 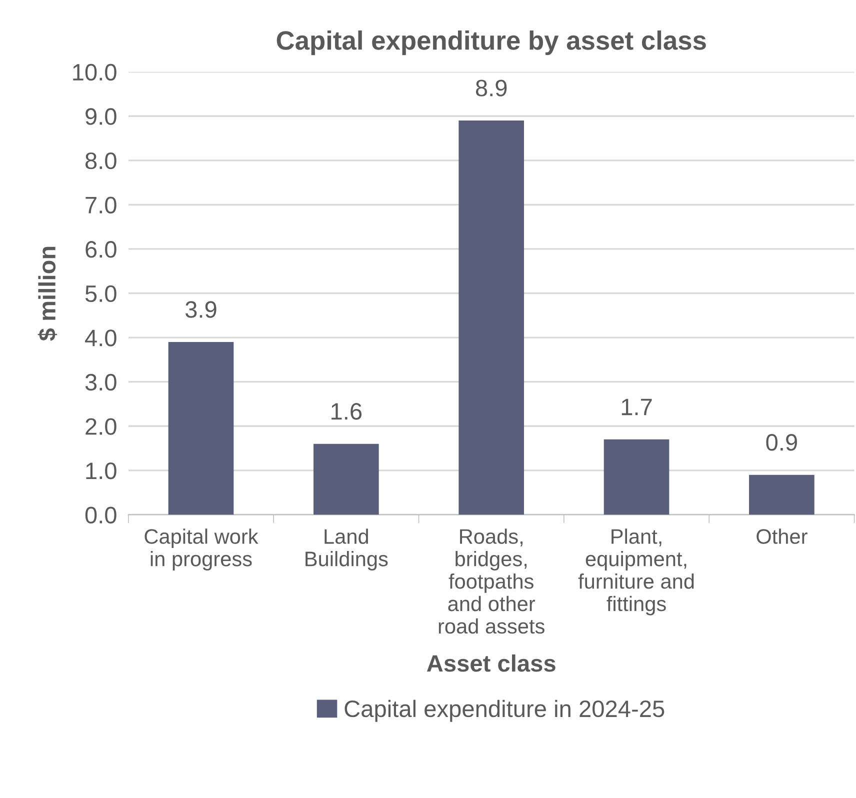 What do you see at coordinates (48, 293) in the screenshot?
I see `y-axis-title: $ million` at bounding box center [48, 293].